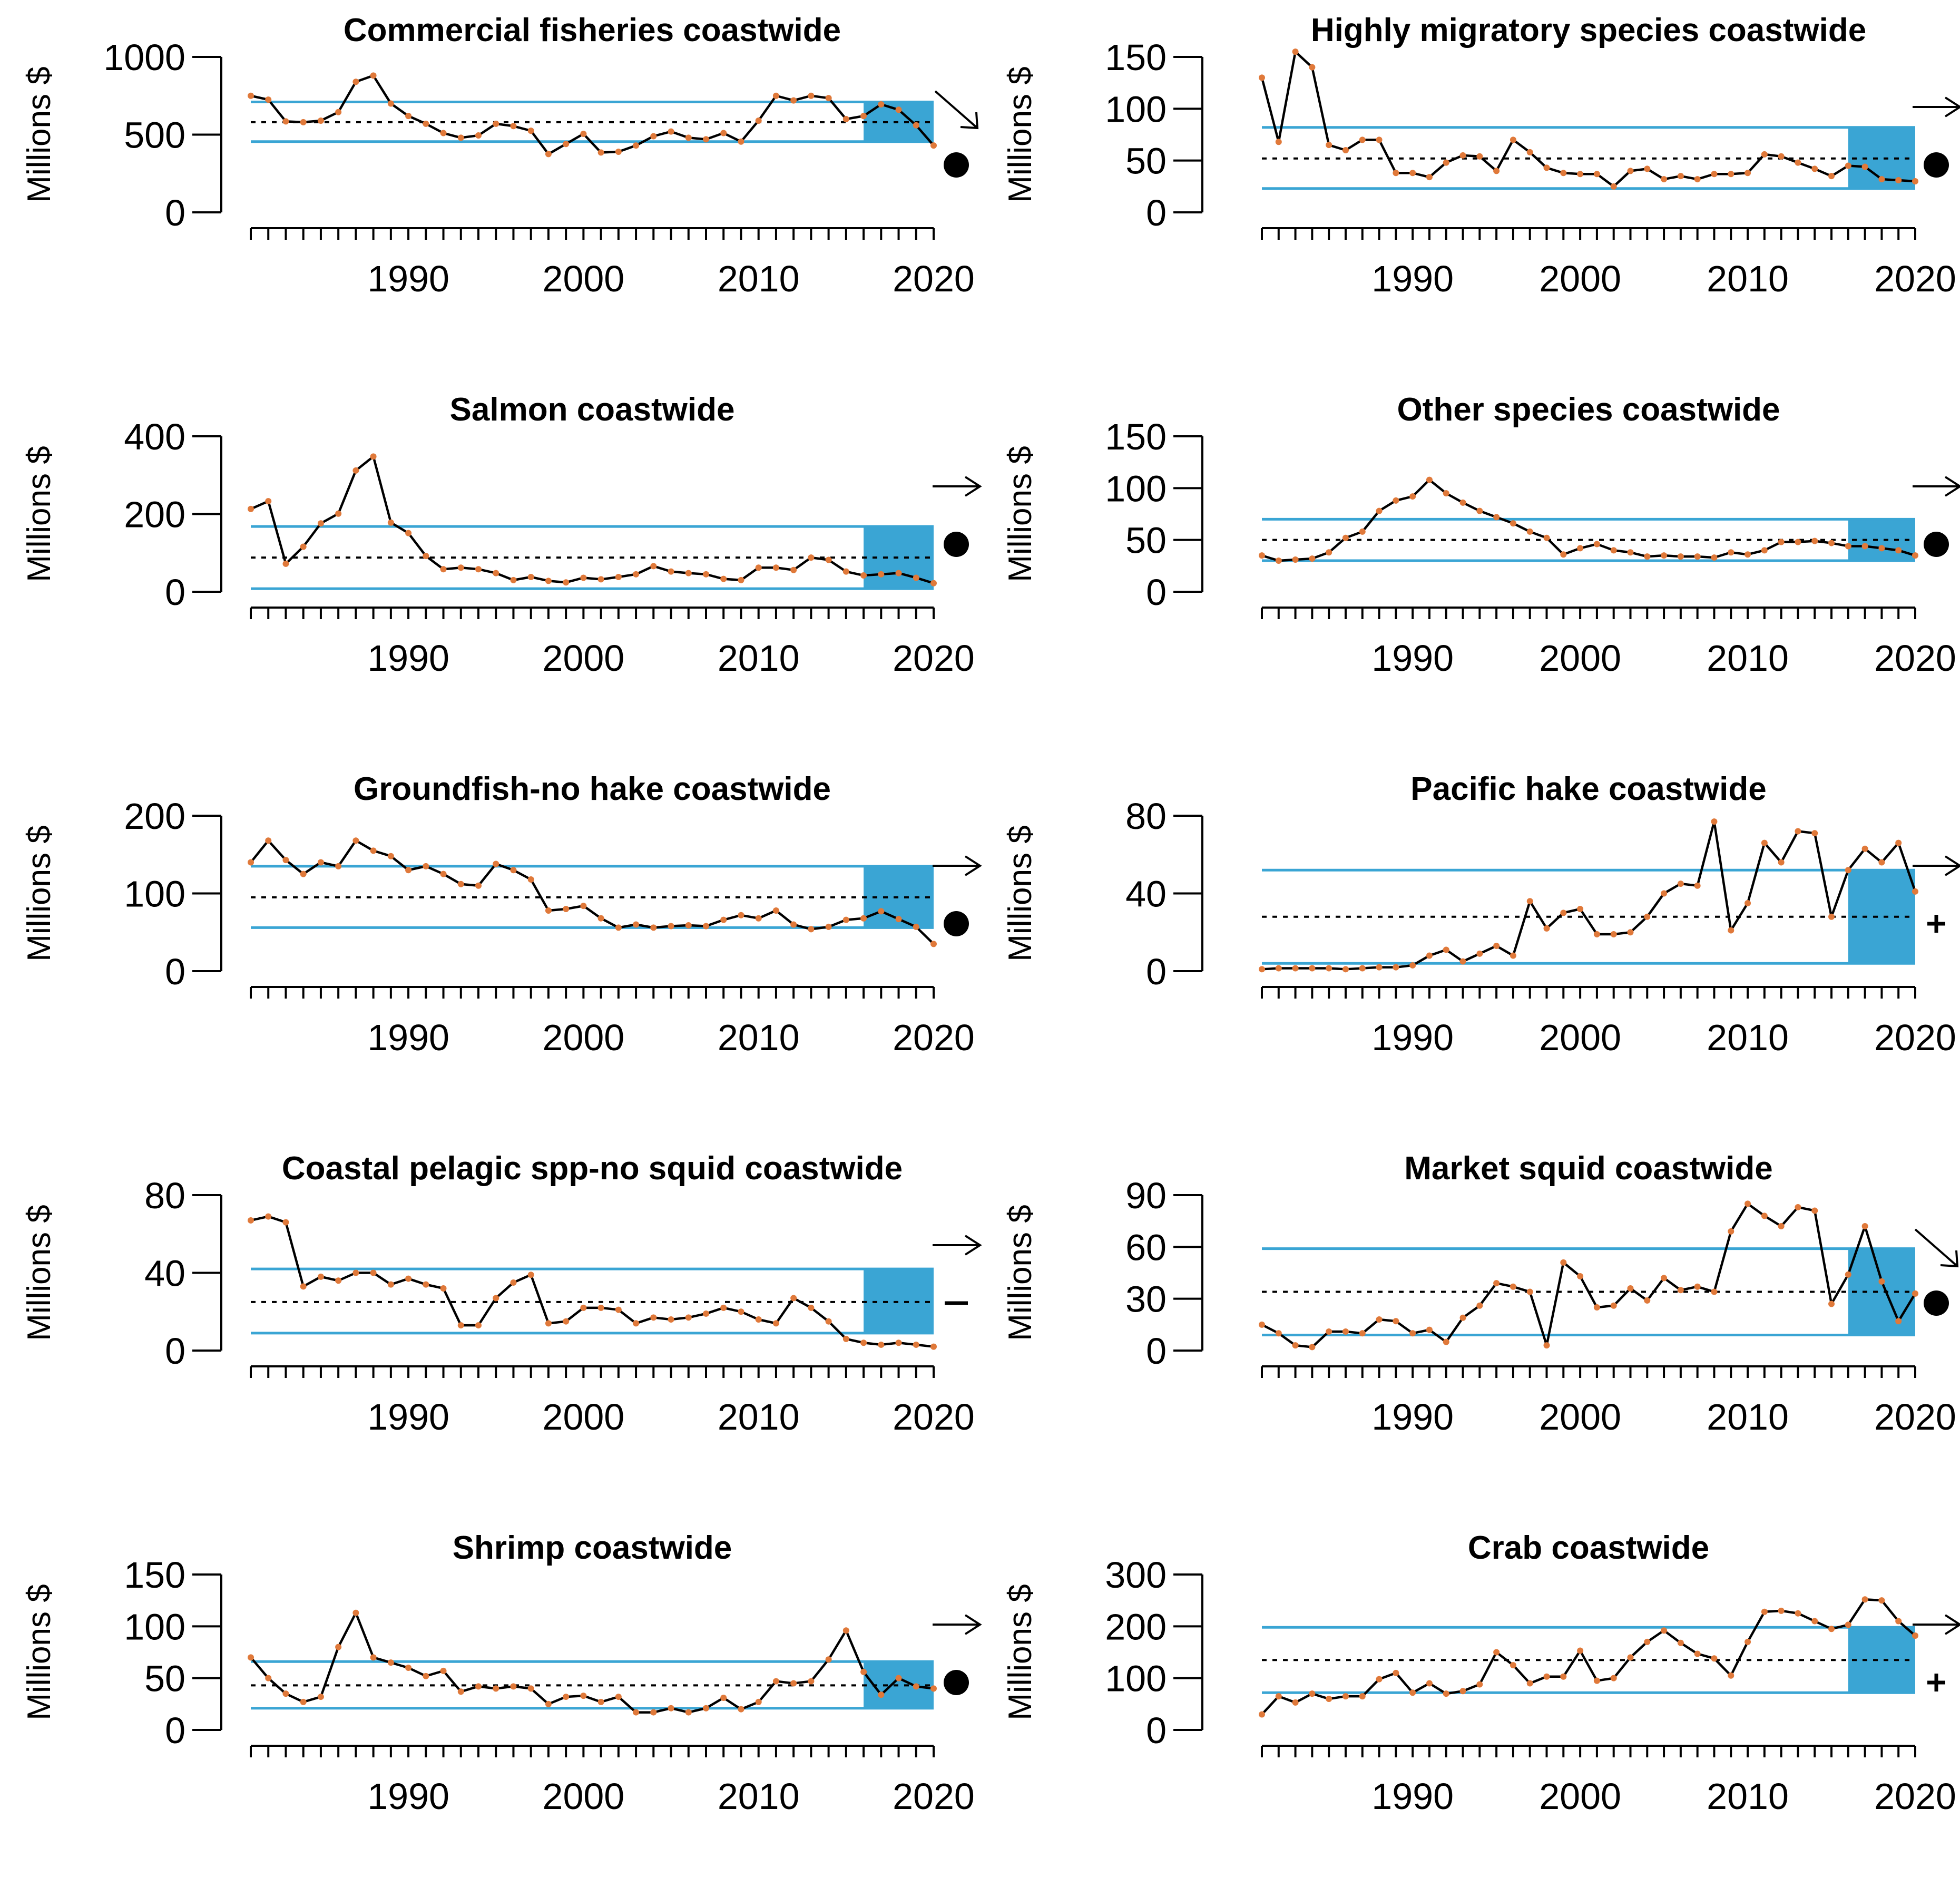  I want to click on data-points, so click(592, 1662).